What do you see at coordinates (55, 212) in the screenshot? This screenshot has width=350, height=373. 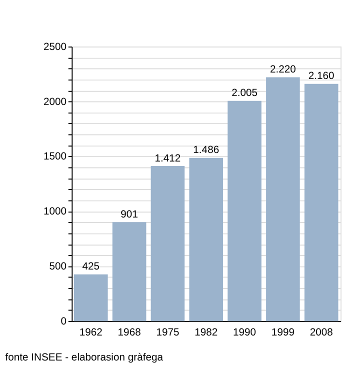 I see `y-tick-label: 1000` at bounding box center [55, 212].